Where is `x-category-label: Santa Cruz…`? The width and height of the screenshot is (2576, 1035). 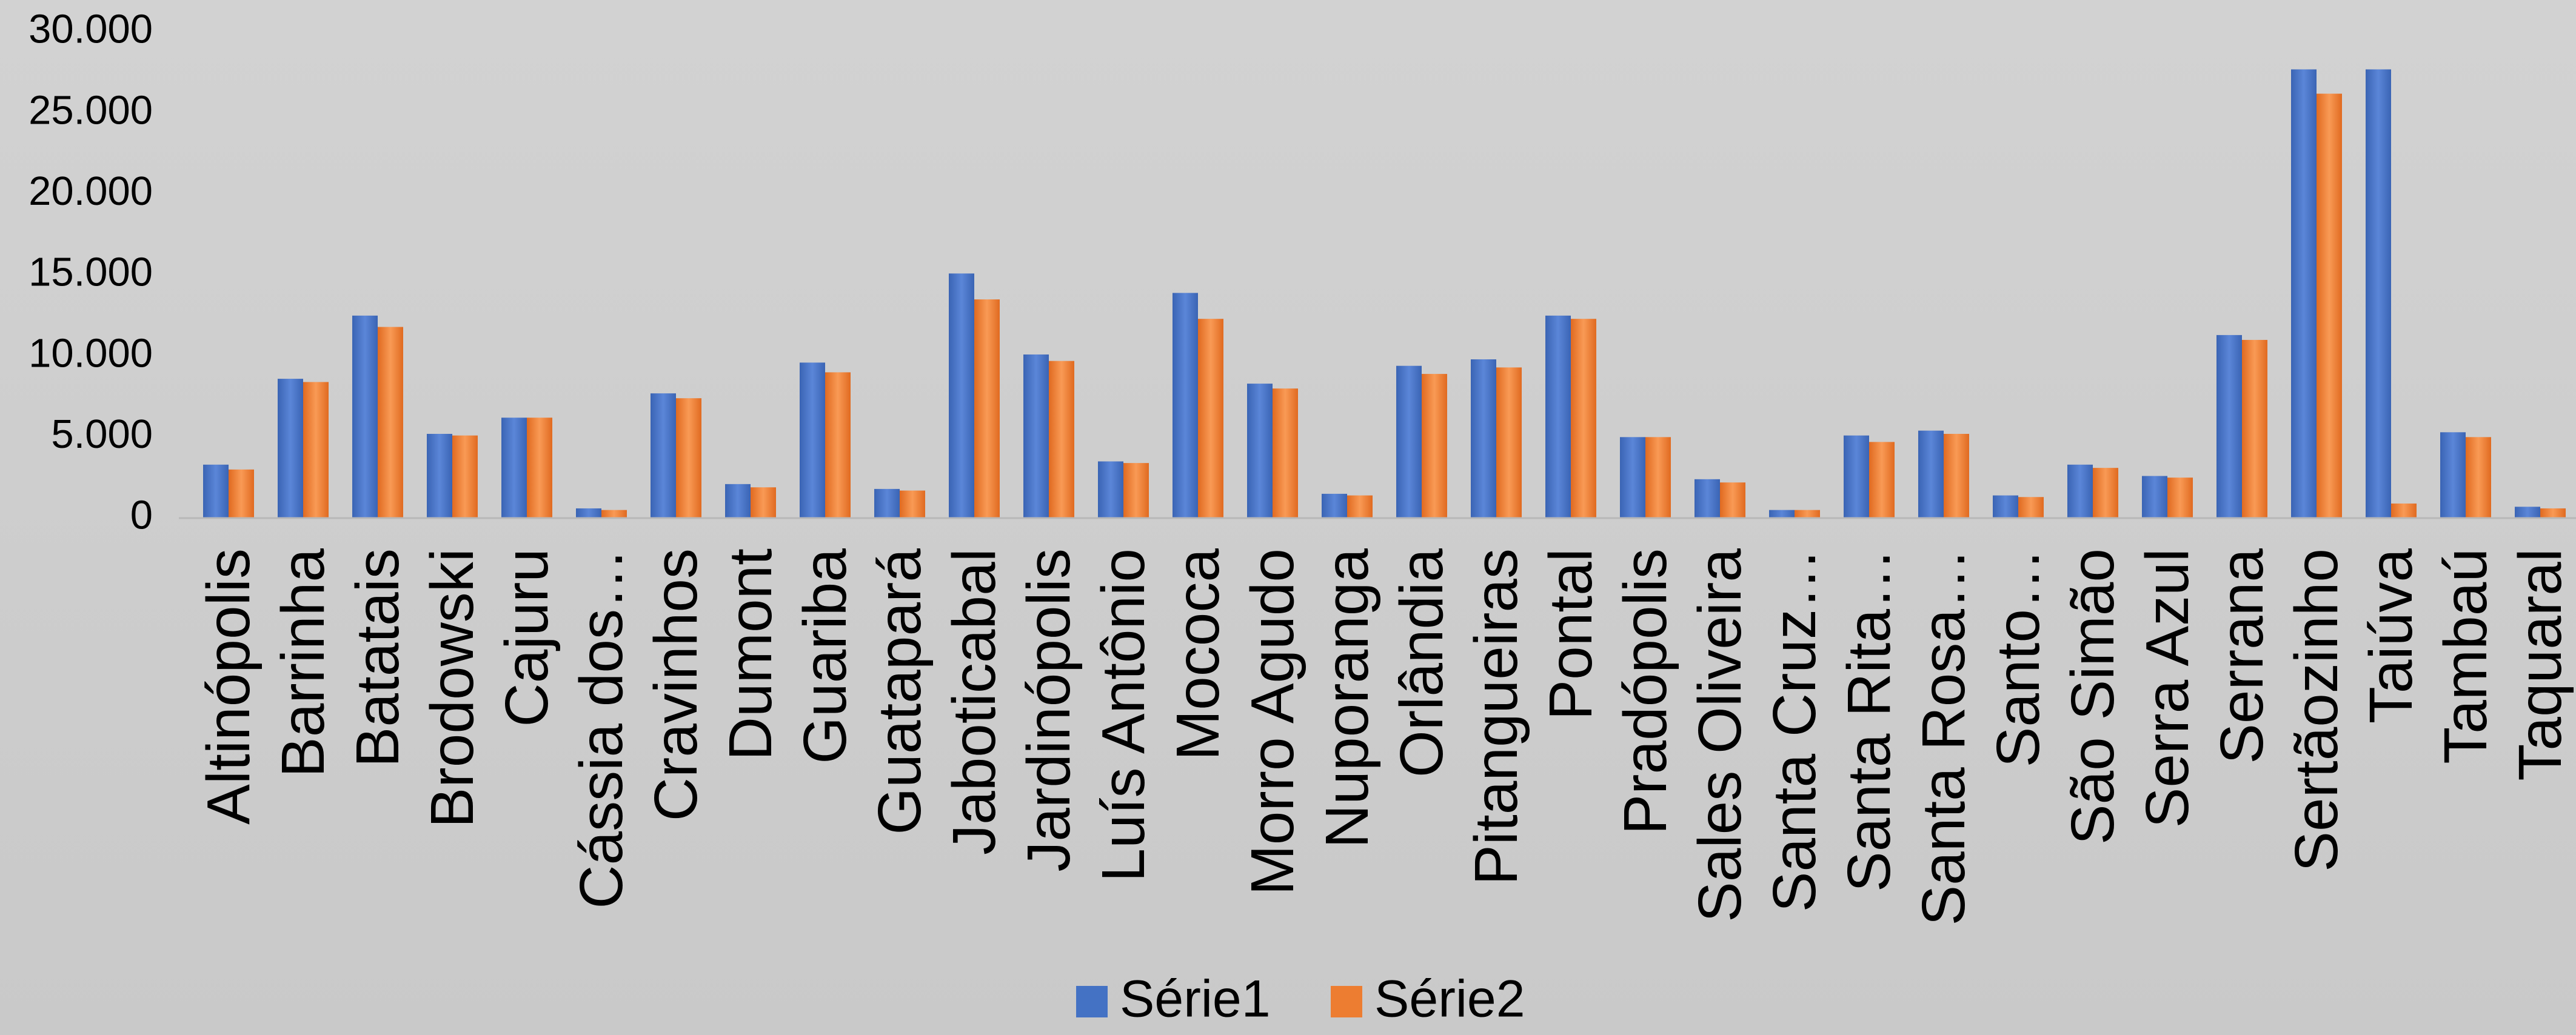
x-category-label: Santa Cruz… is located at coordinates (1794, 730).